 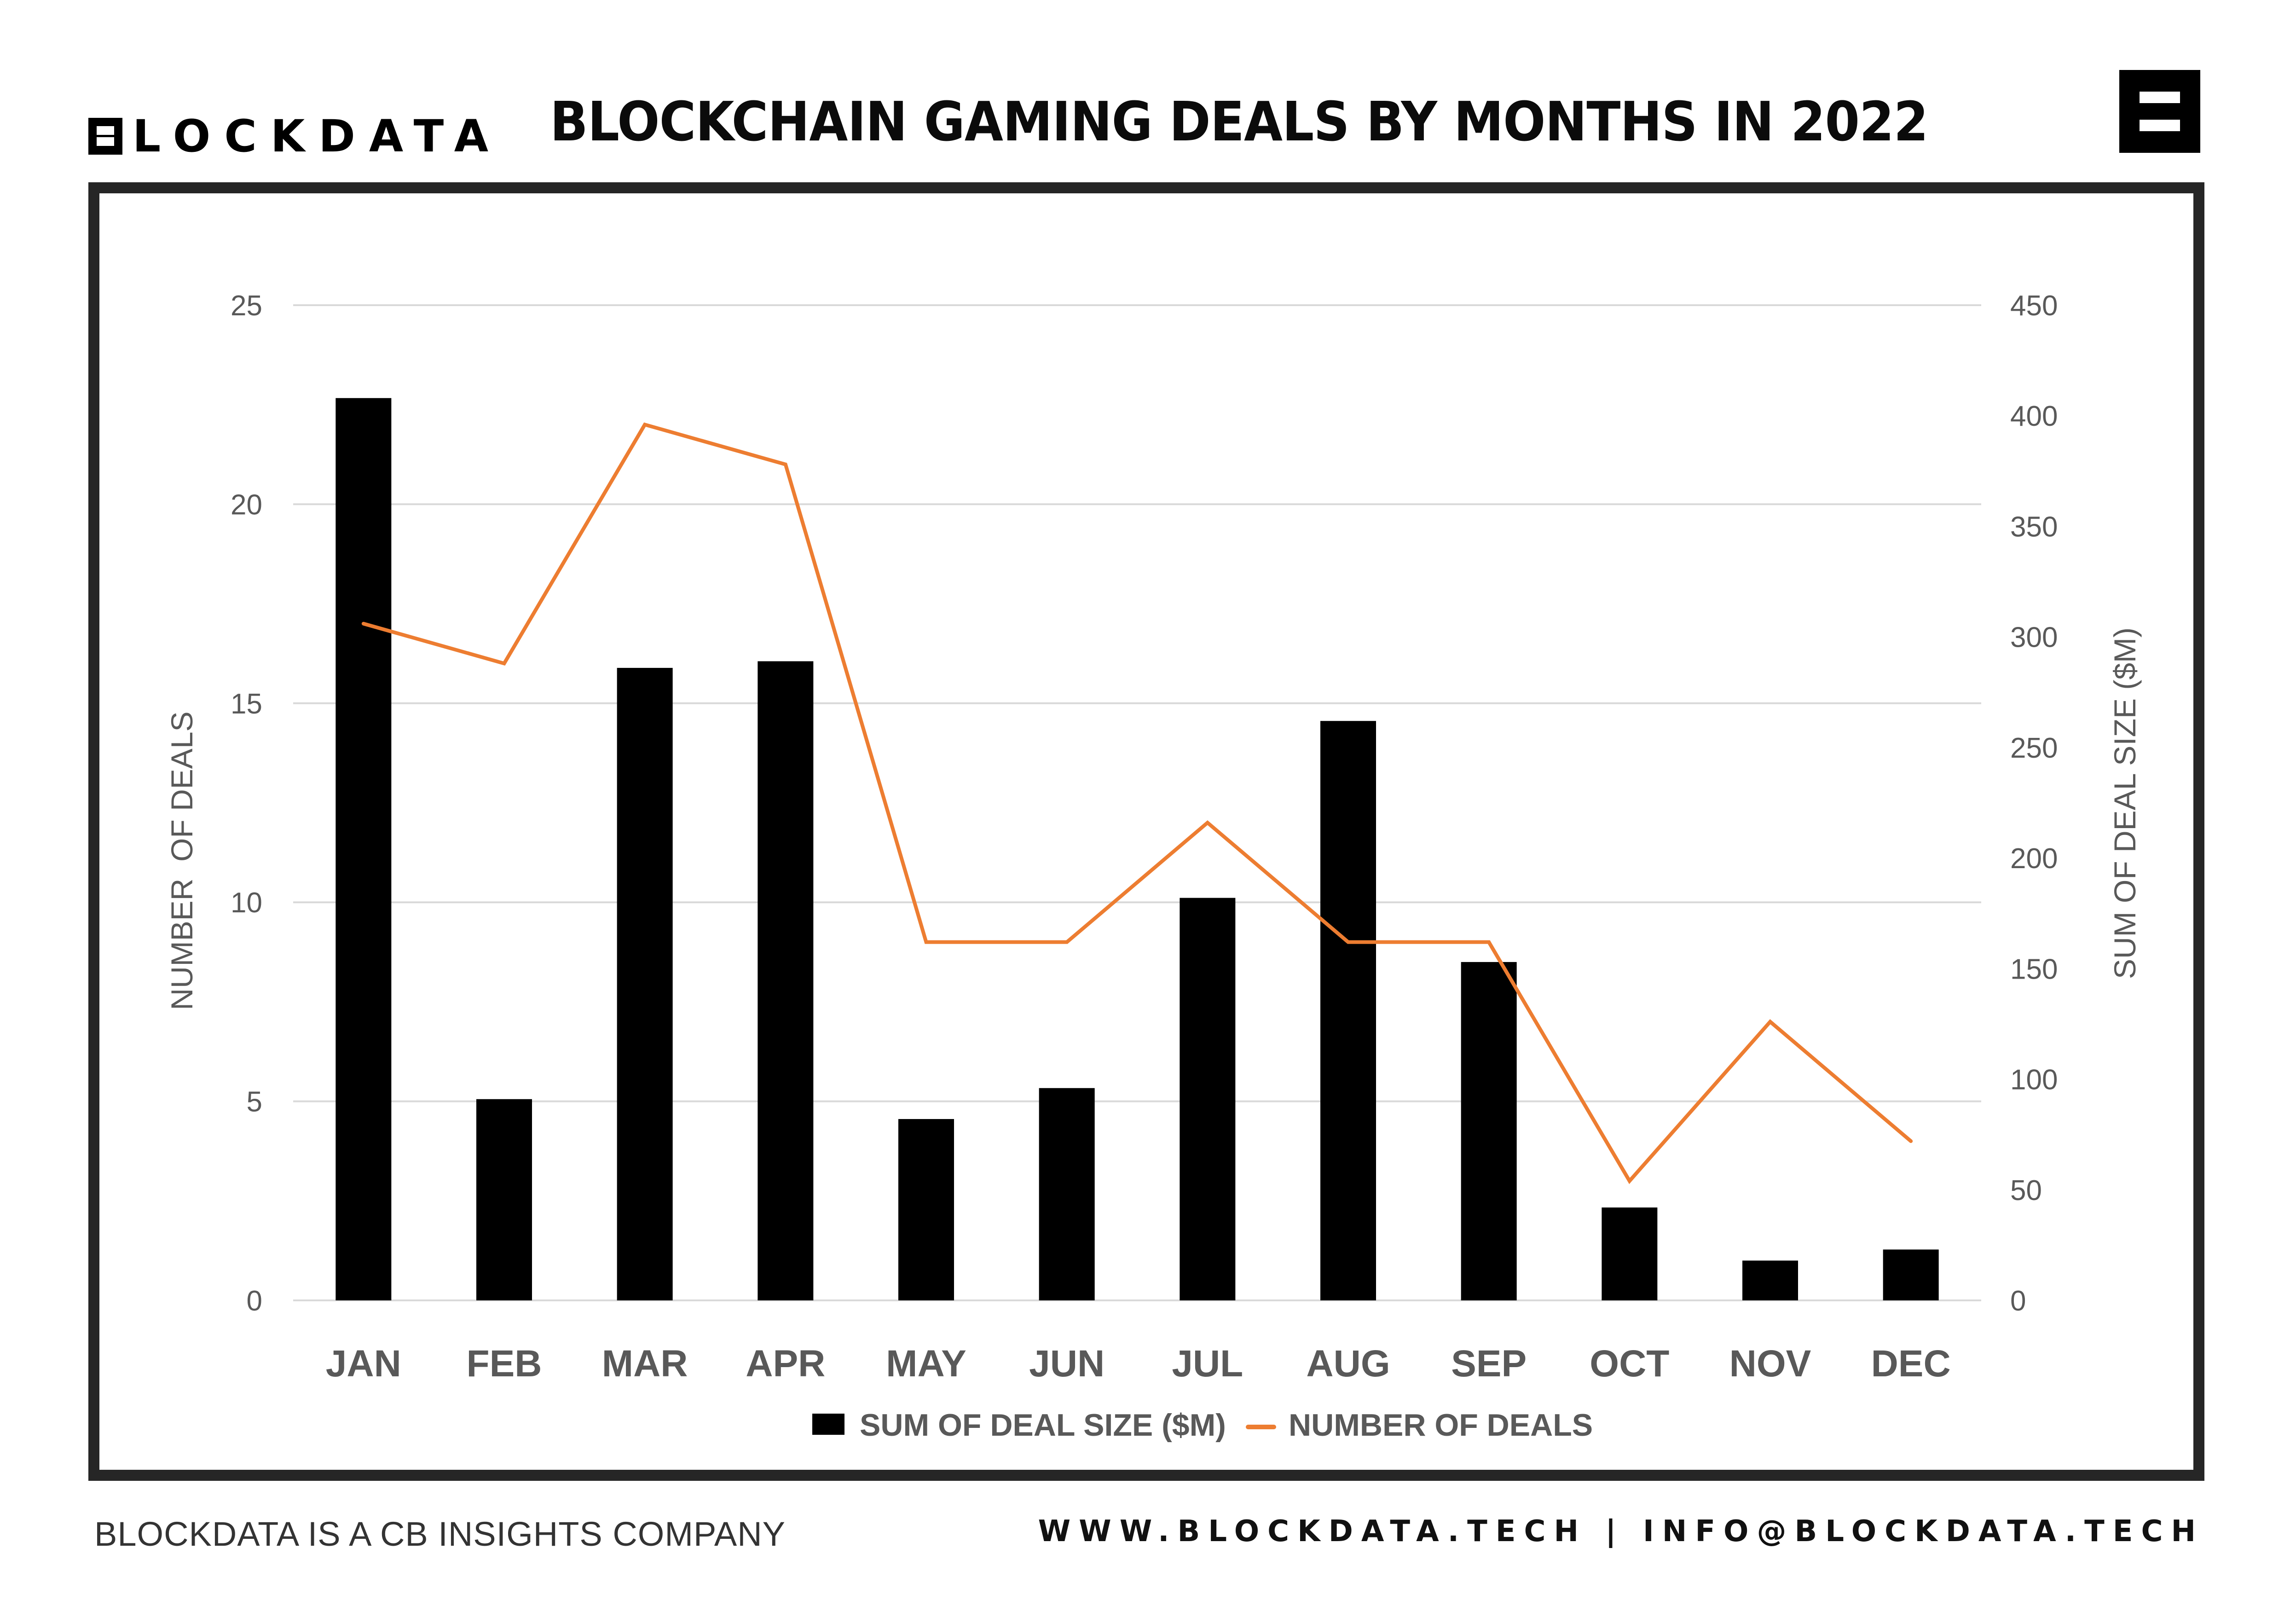 I want to click on footer-contact: WWW.BLOCKDATA.TECH | INFO@BLOCKDATA.TECH, so click(x=1621, y=1531).